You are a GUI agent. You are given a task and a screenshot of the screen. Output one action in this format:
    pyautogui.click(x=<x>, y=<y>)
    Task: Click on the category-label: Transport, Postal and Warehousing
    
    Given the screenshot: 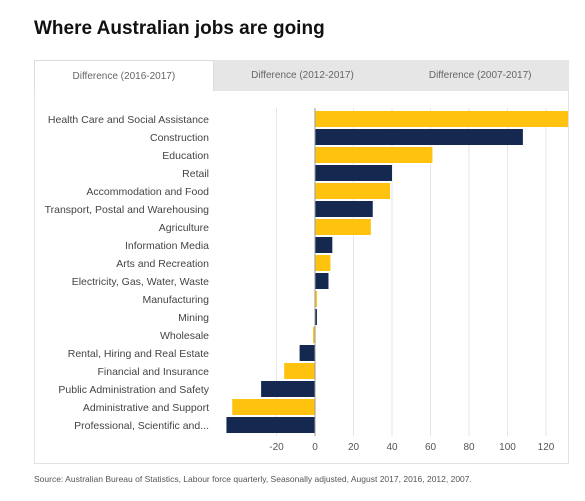 What is the action you would take?
    pyautogui.click(x=127, y=210)
    